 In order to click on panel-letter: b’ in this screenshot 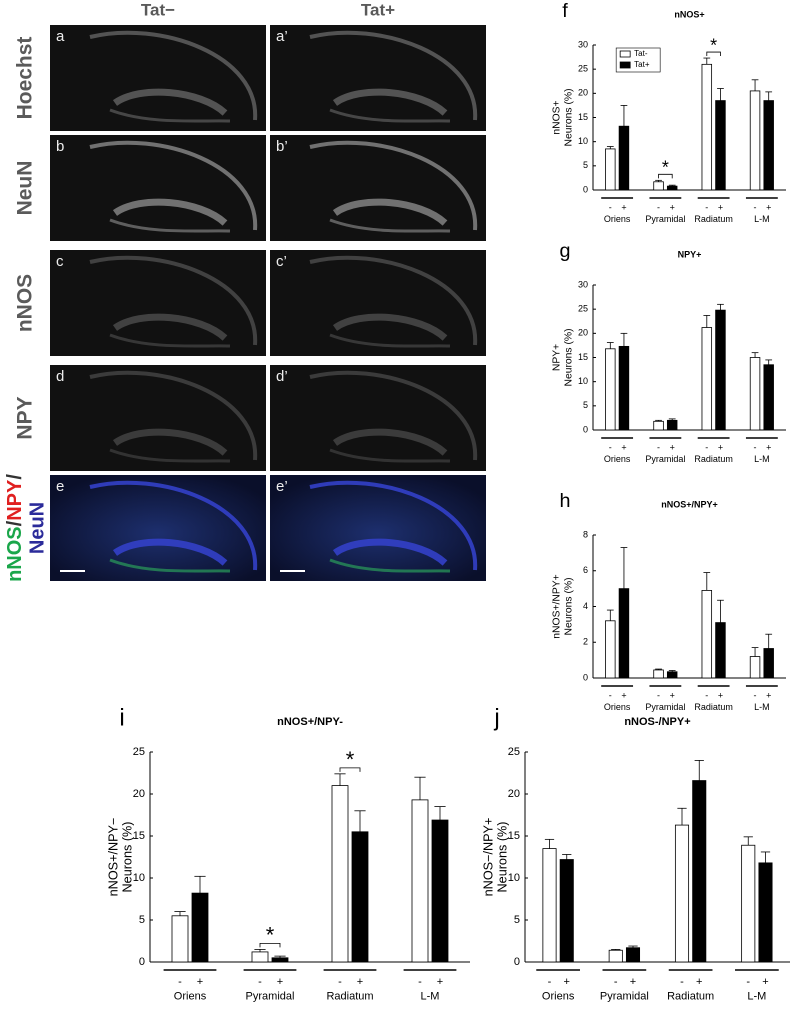, I will do `click(282, 146)`.